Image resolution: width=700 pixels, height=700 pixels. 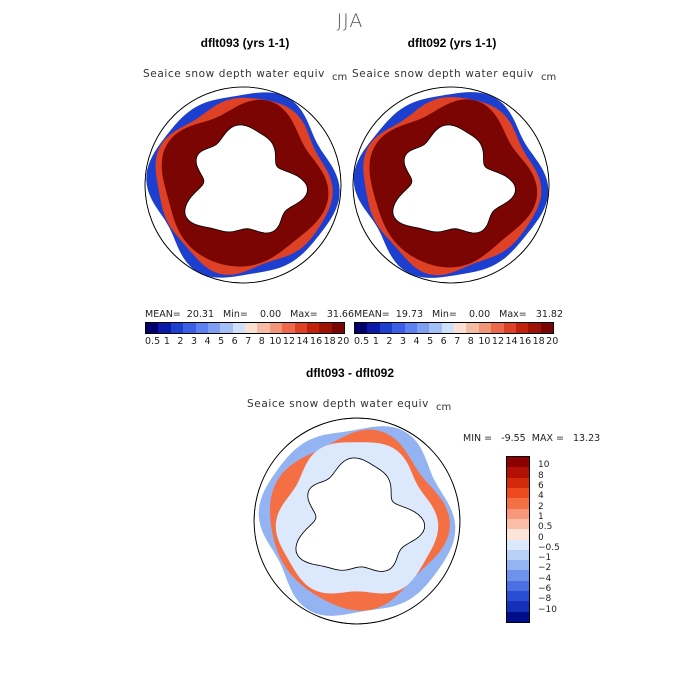 I want to click on panel-1-colorbar, so click(x=245, y=328).